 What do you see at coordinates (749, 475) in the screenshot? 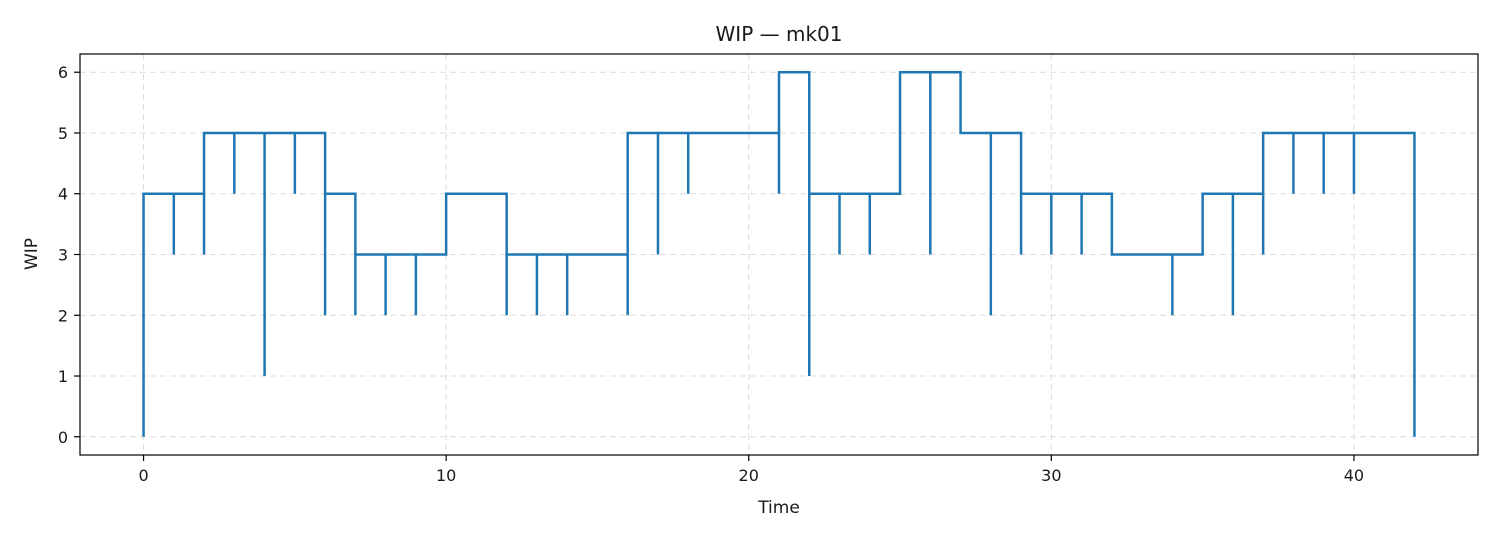
I see `x-tick-label: 20` at bounding box center [749, 475].